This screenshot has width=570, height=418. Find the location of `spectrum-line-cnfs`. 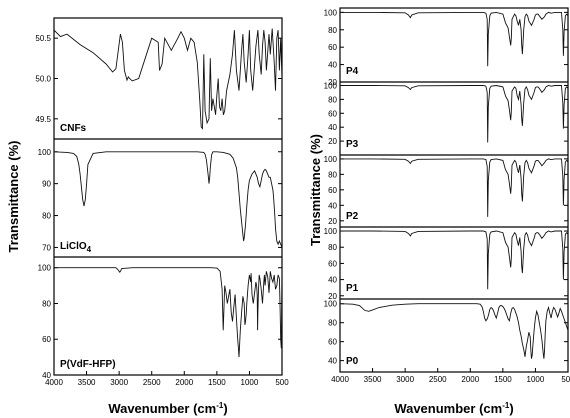

spectrum-line-cnfs is located at coordinates (168, 79).